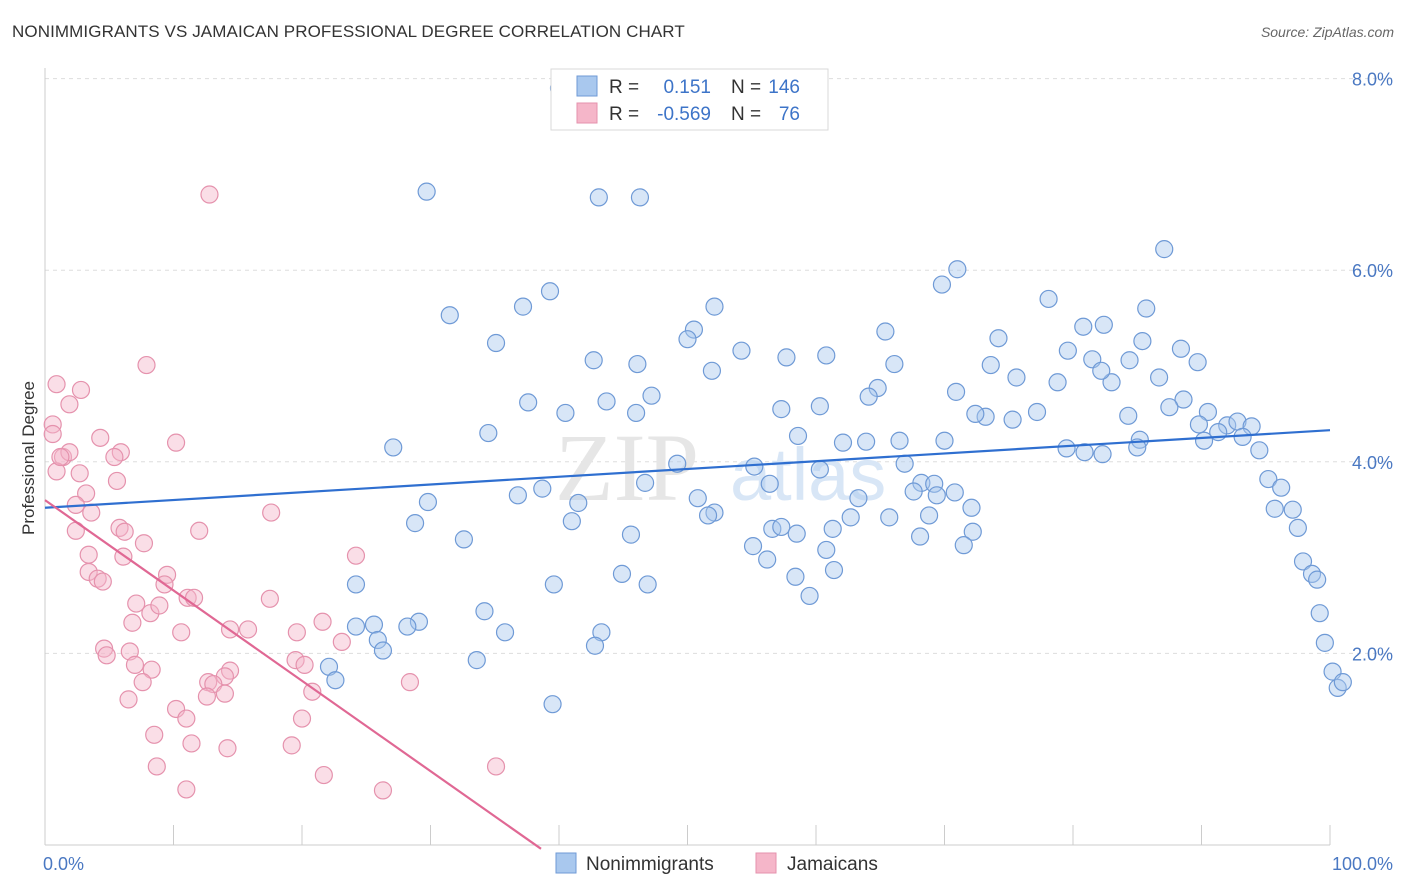 This screenshot has height=892, width=1406. What do you see at coordinates (1372, 463) in the screenshot?
I see `y-tick-label: 4.0%` at bounding box center [1372, 463].